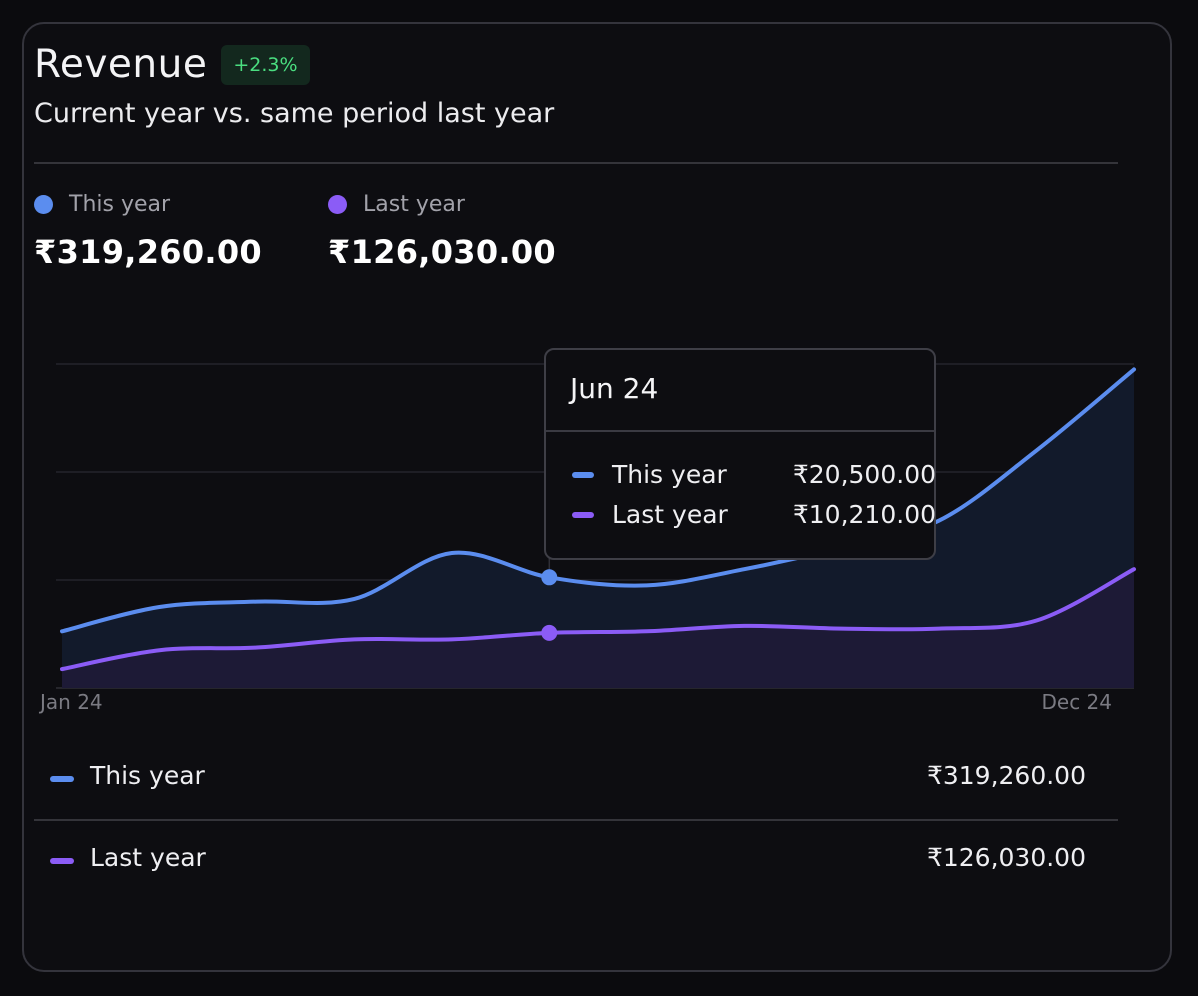  What do you see at coordinates (147, 775) in the screenshot?
I see `legend-label: This year` at bounding box center [147, 775].